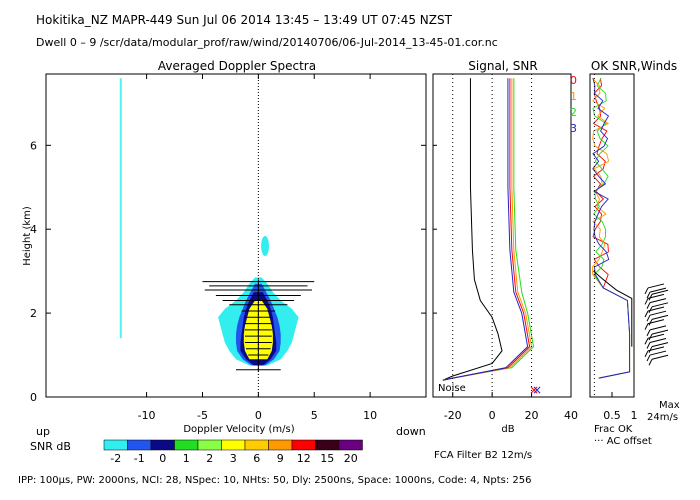 The height and width of the screenshot is (500, 700). Describe the element at coordinates (537, 390) in the screenshot. I see `signal-marker-x2: ×` at that location.